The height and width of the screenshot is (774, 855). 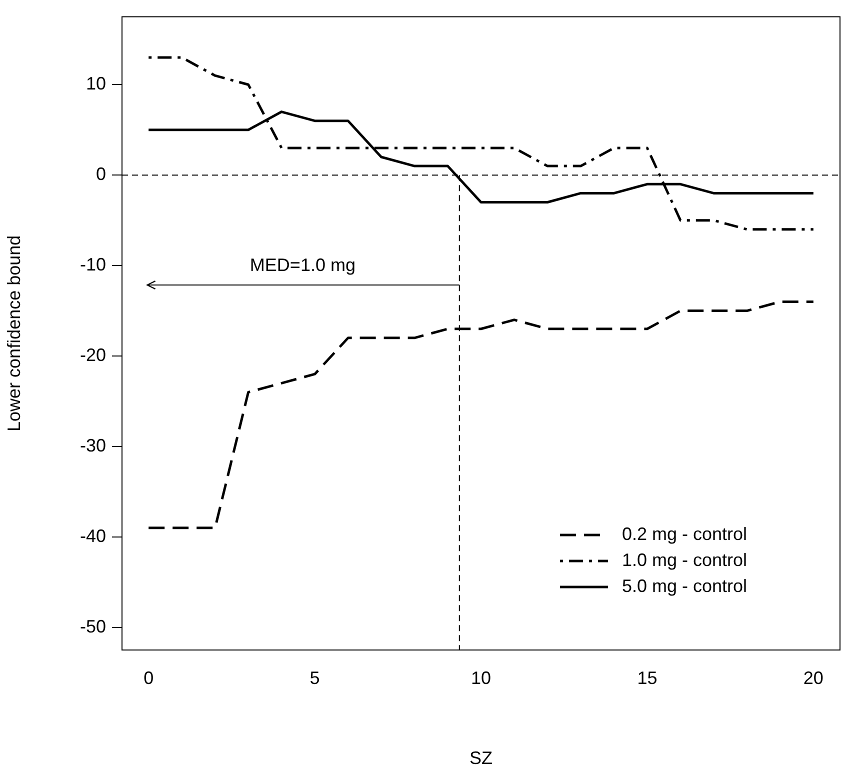 I want to click on y-tick-label: -30, so click(x=93, y=445).